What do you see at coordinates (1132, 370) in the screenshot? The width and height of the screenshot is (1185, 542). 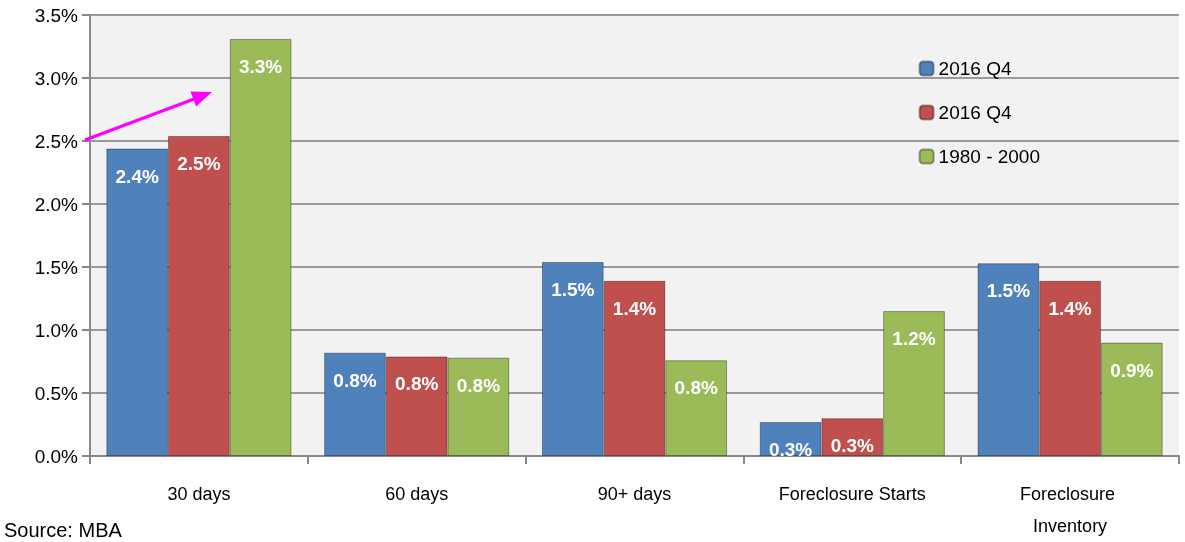 I see `data-label: 0.9%` at bounding box center [1132, 370].